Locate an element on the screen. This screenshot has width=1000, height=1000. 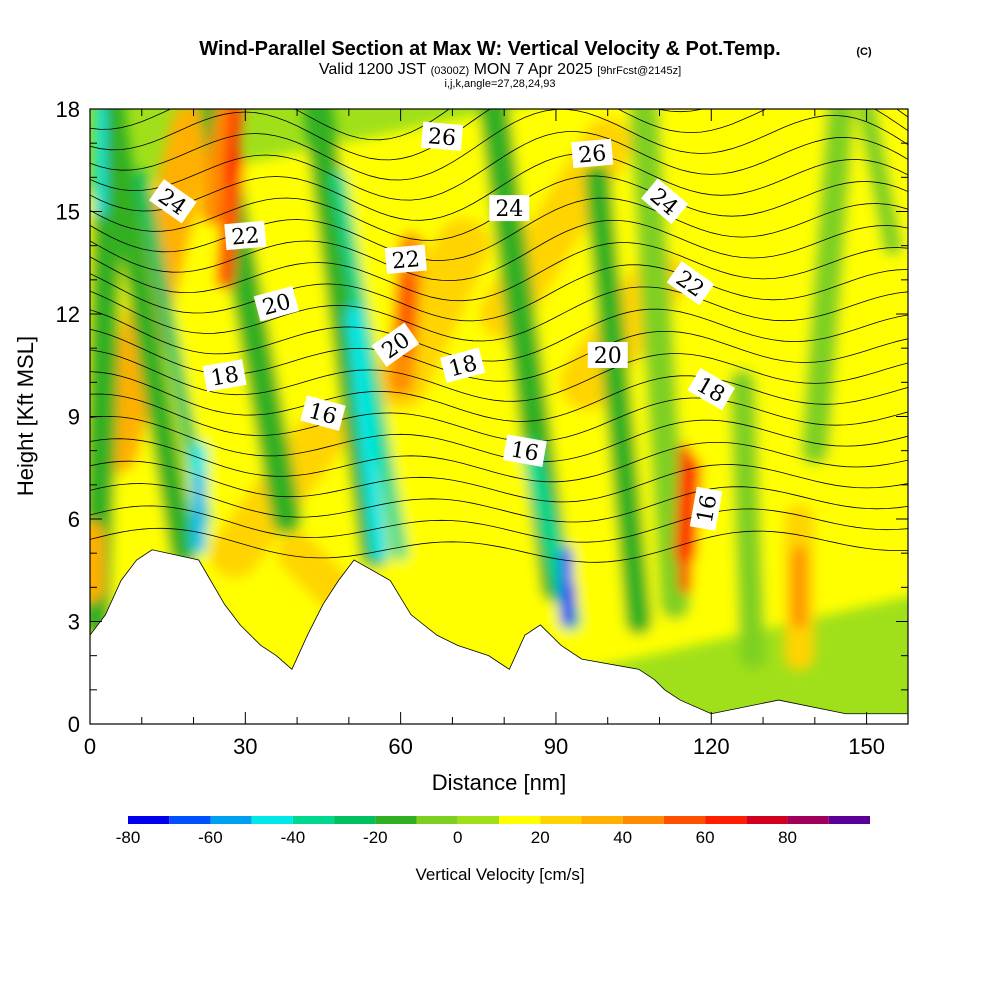
contour-label-8: 20 is located at coordinates (276, 304).